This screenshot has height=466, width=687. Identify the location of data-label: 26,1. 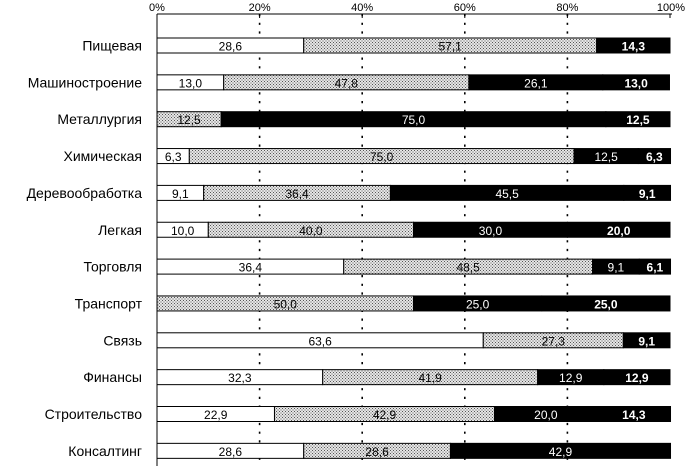
(536, 83).